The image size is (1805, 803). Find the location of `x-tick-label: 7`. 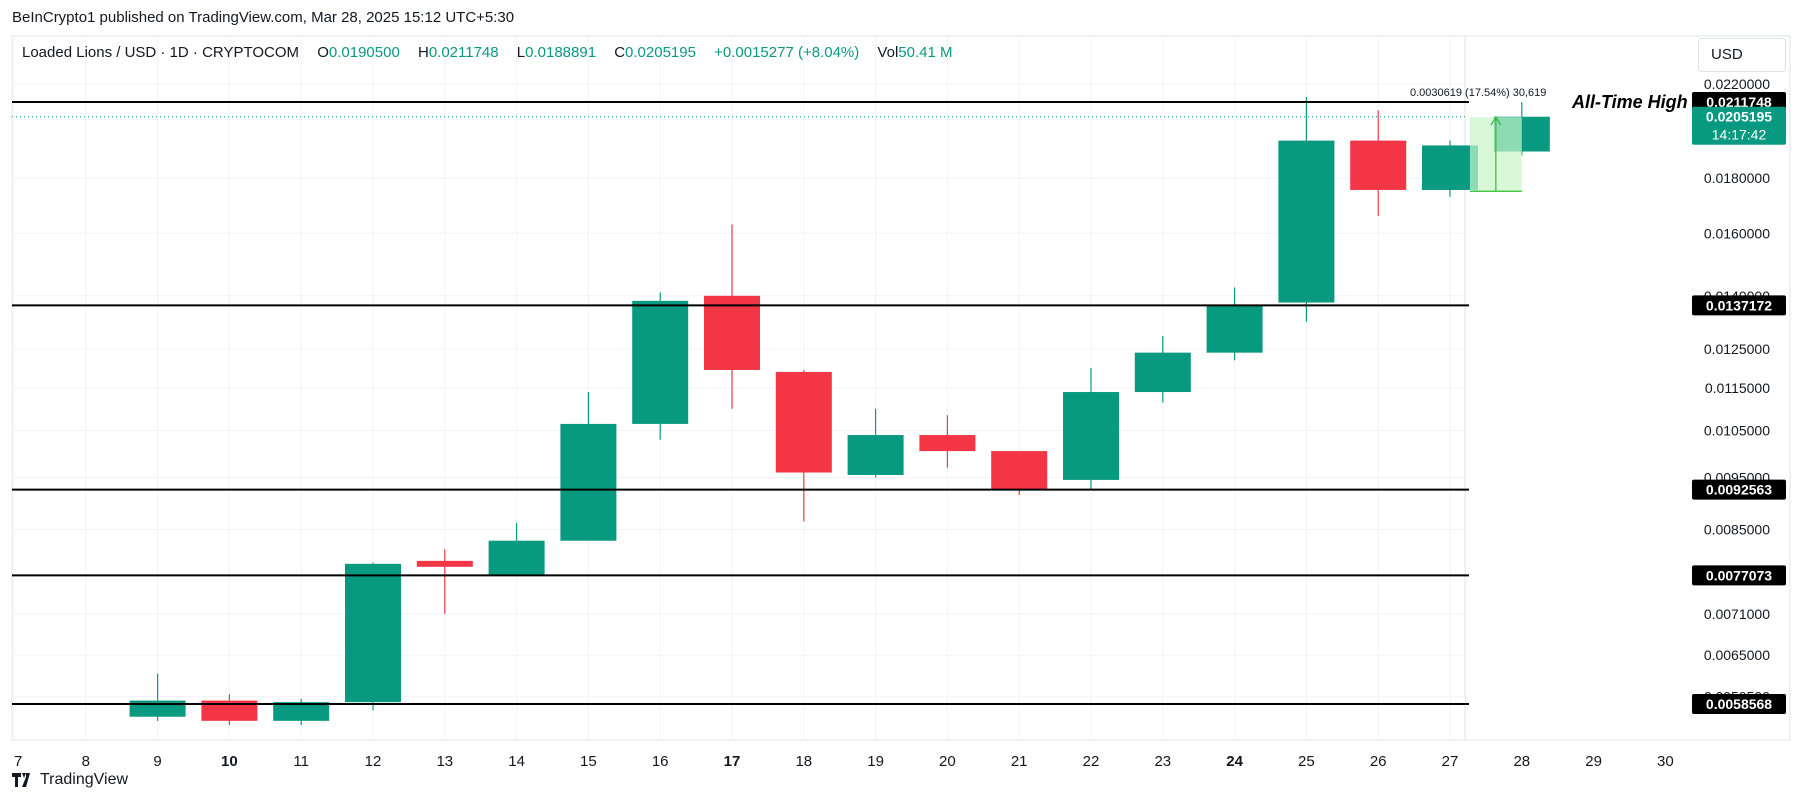

x-tick-label: 7 is located at coordinates (18, 761).